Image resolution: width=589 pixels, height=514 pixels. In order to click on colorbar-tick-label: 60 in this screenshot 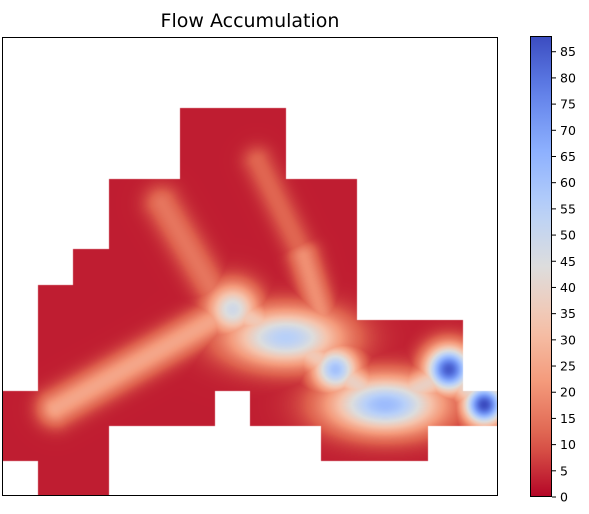, I will do `click(568, 182)`.